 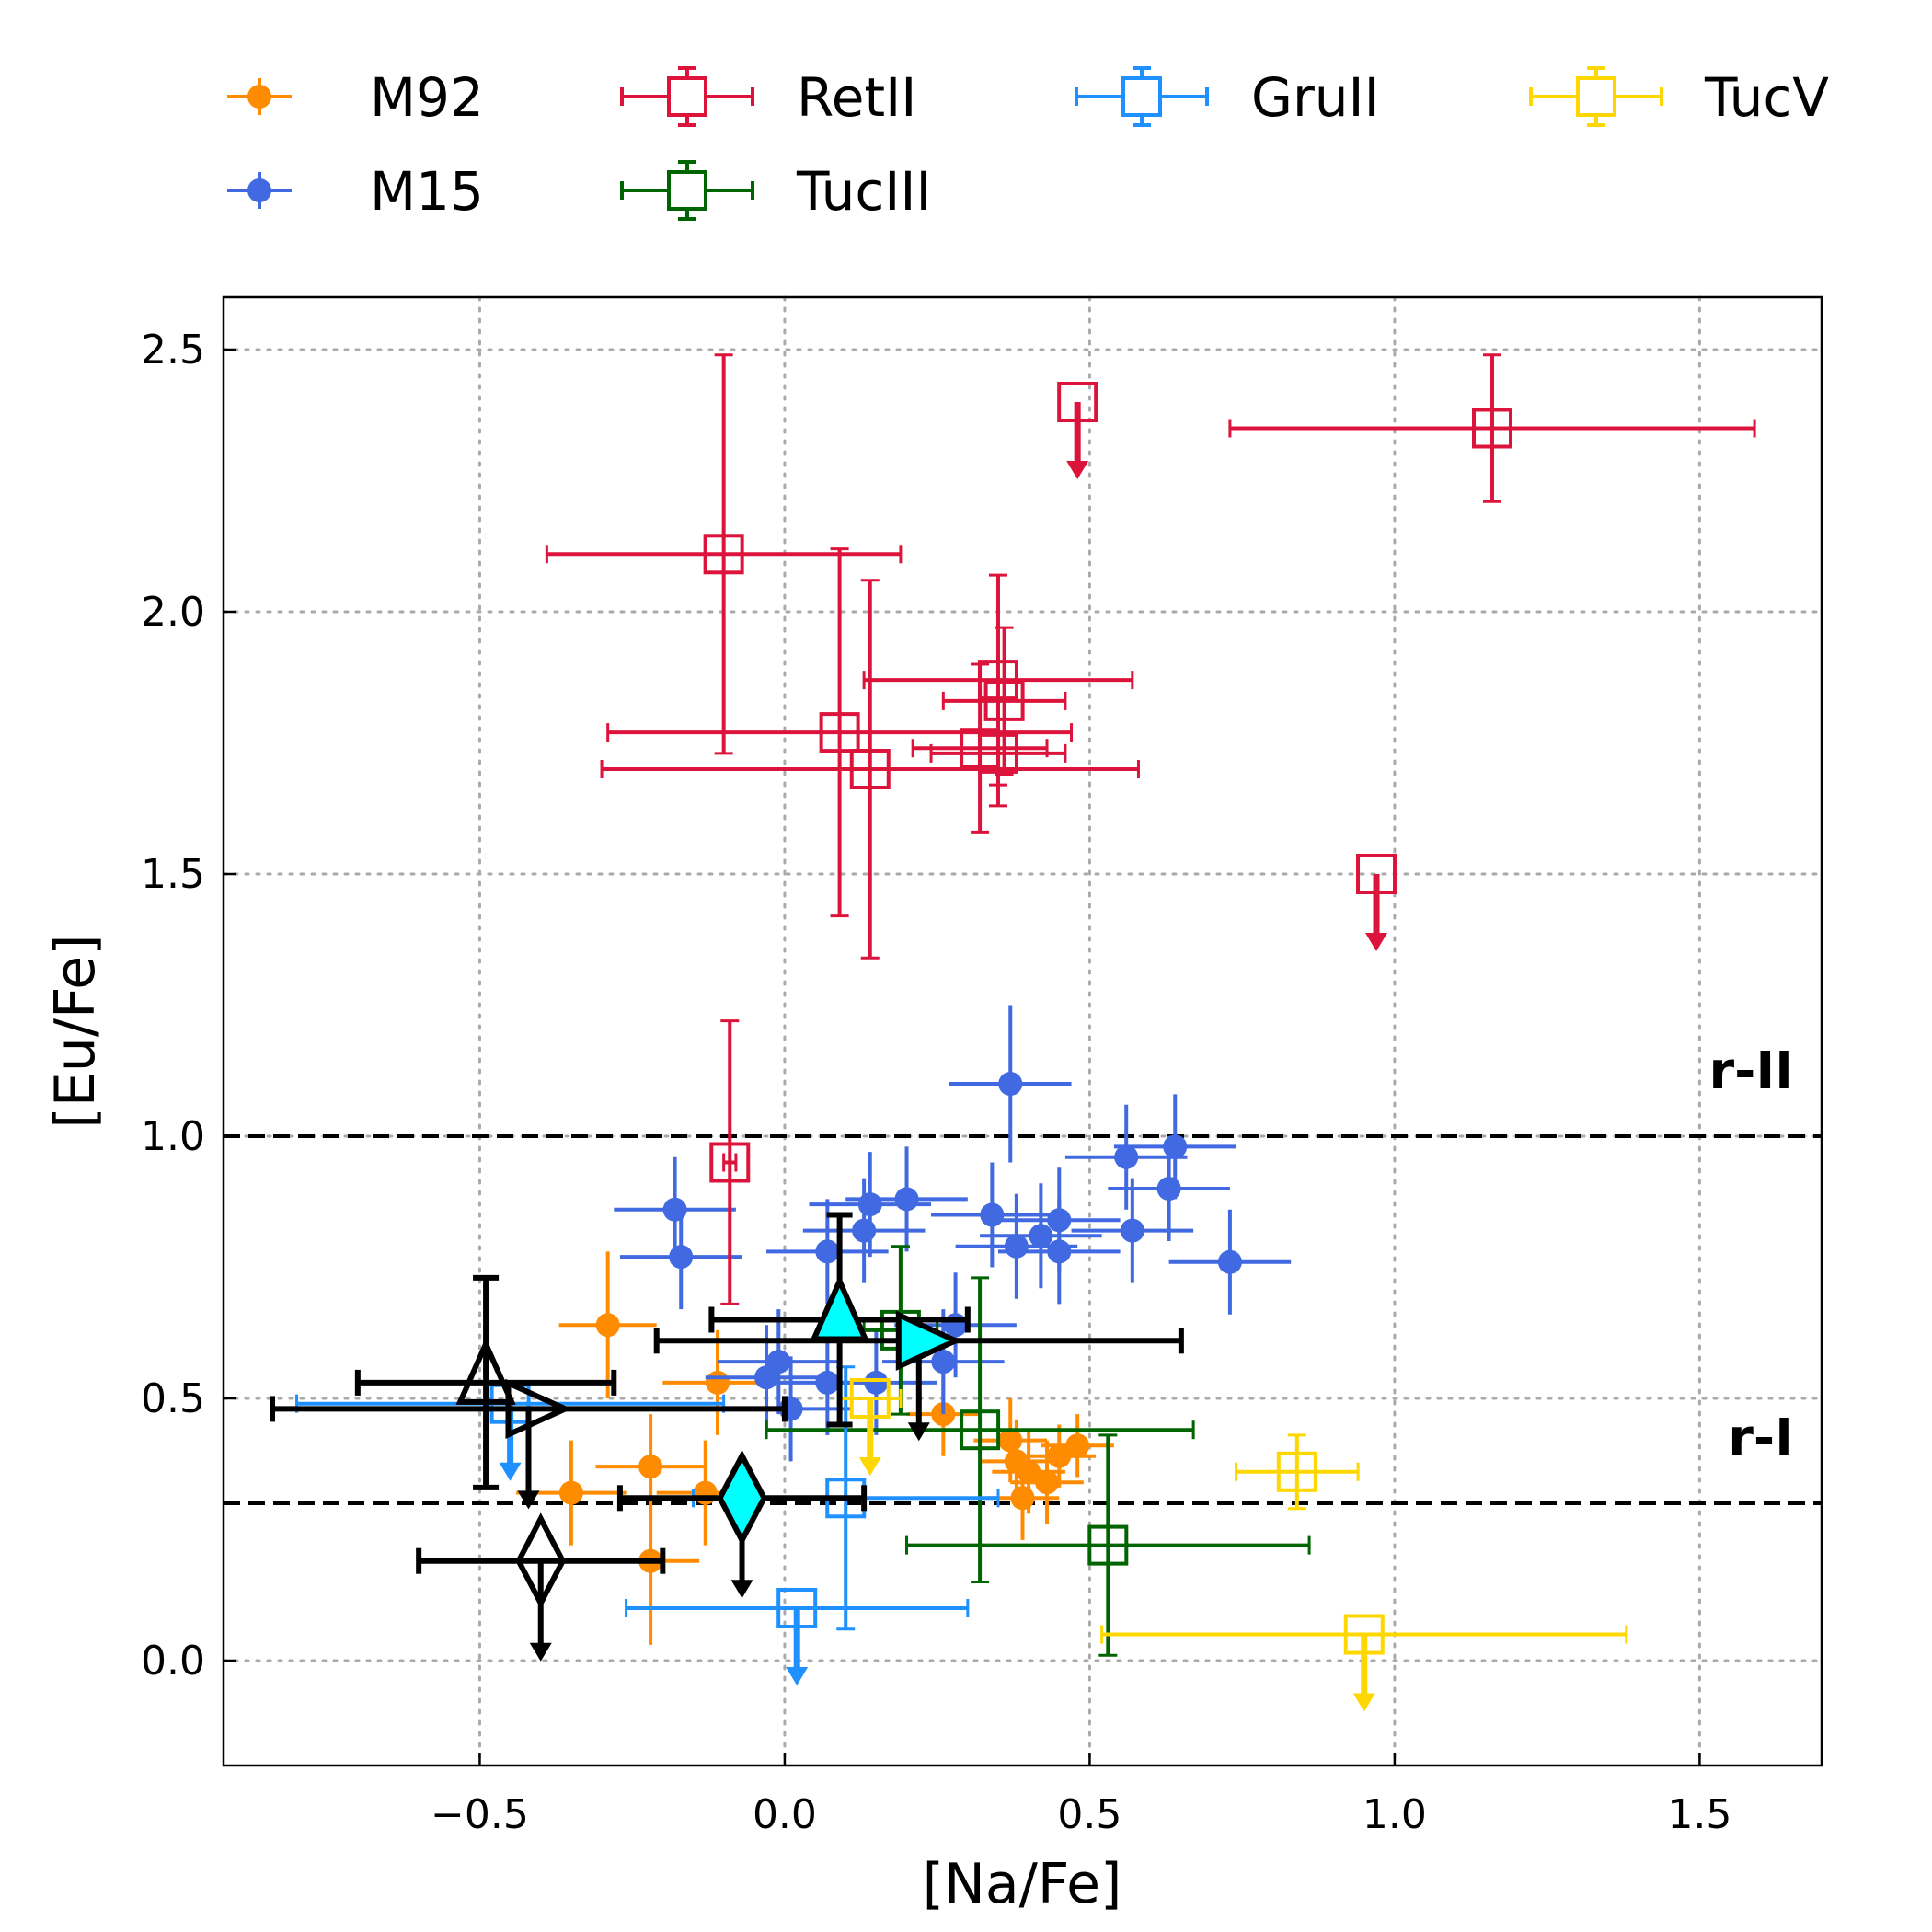 I want to click on legend-entry-m92: M92, so click(x=355, y=97).